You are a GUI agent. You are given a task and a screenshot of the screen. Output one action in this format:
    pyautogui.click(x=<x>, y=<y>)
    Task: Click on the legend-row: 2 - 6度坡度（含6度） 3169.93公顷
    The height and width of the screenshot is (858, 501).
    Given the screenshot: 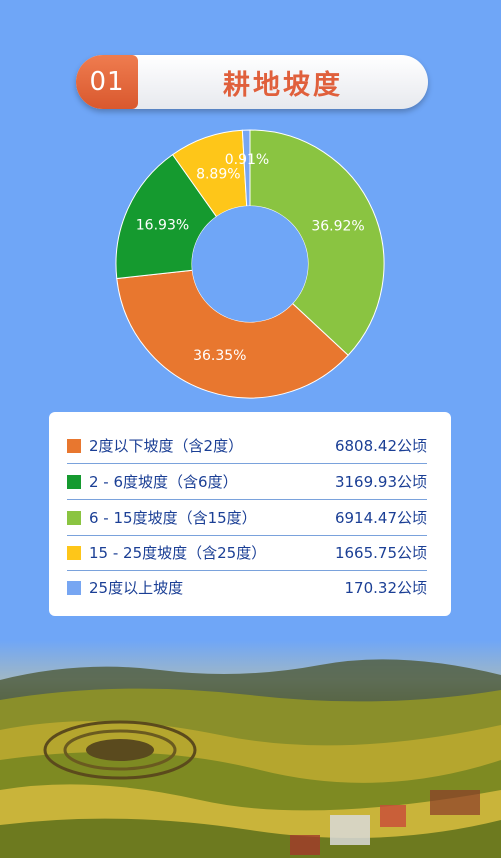 What is the action you would take?
    pyautogui.click(x=247, y=481)
    